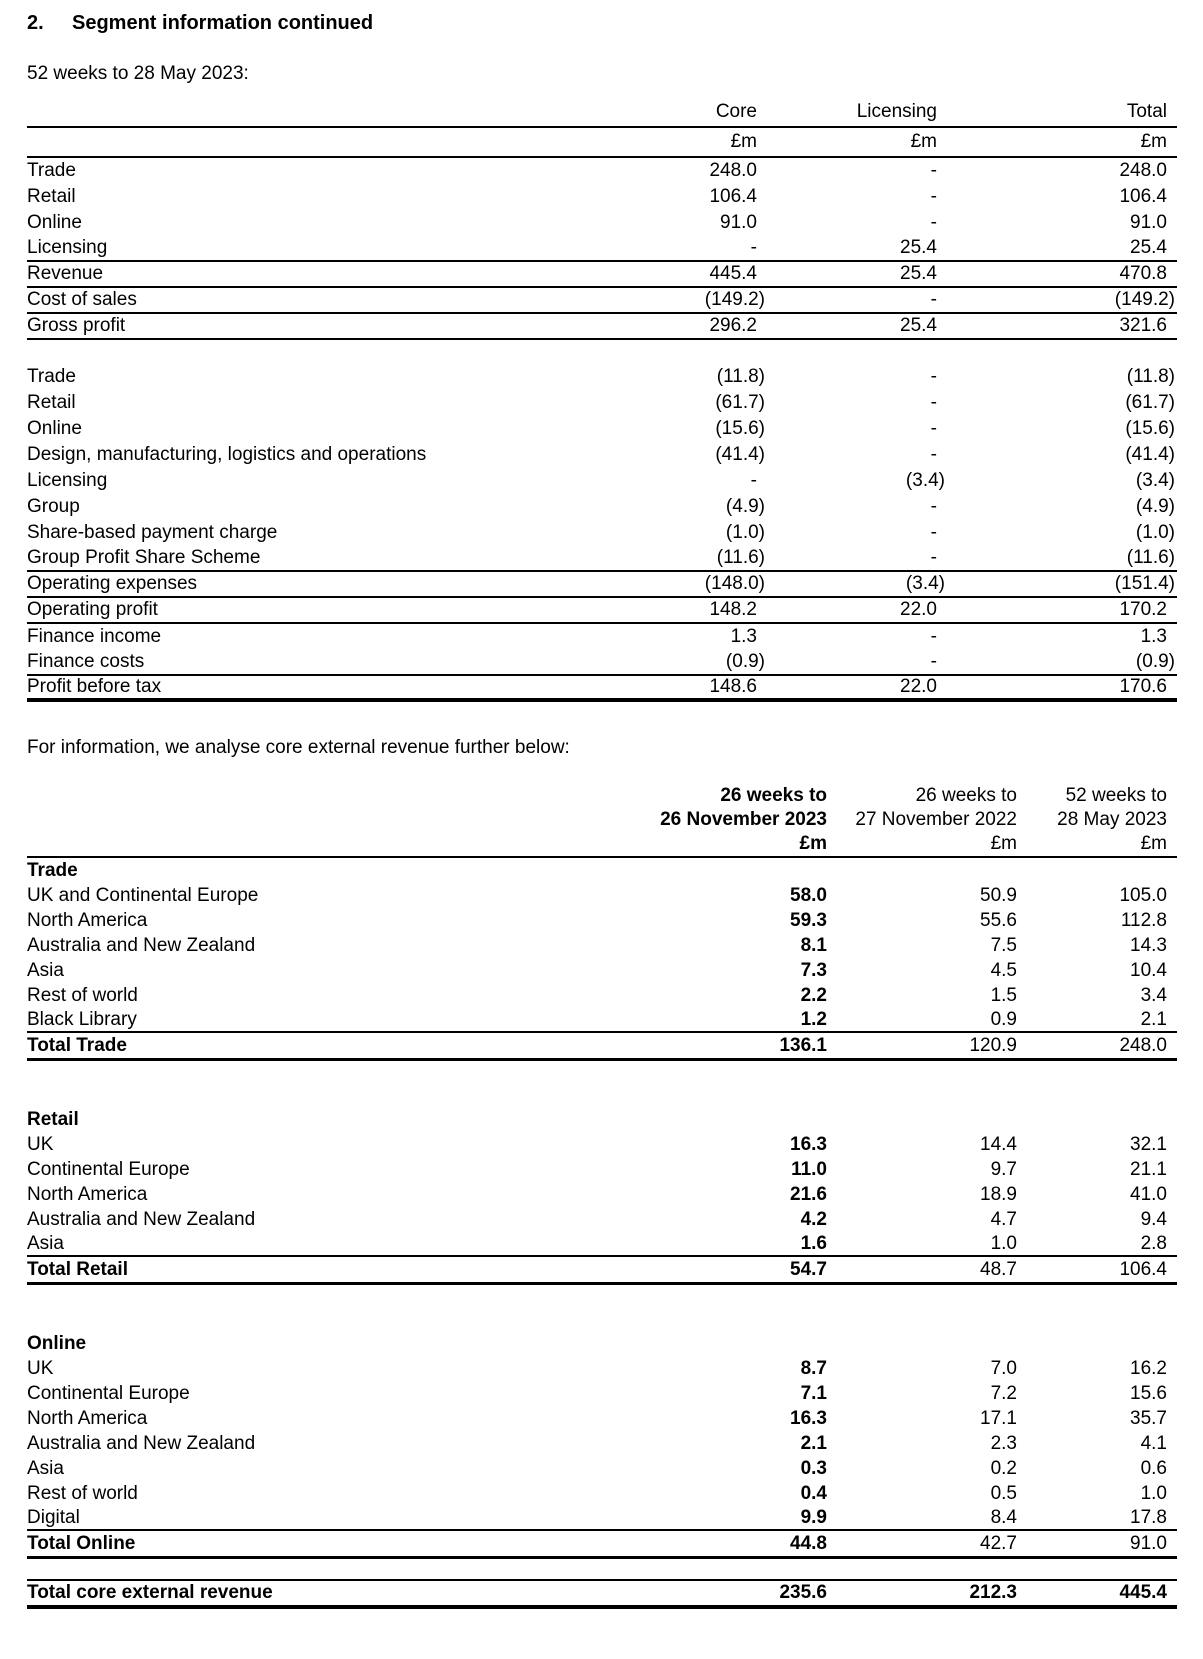  What do you see at coordinates (808, 920) in the screenshot?
I see `value-cell: 59.3` at bounding box center [808, 920].